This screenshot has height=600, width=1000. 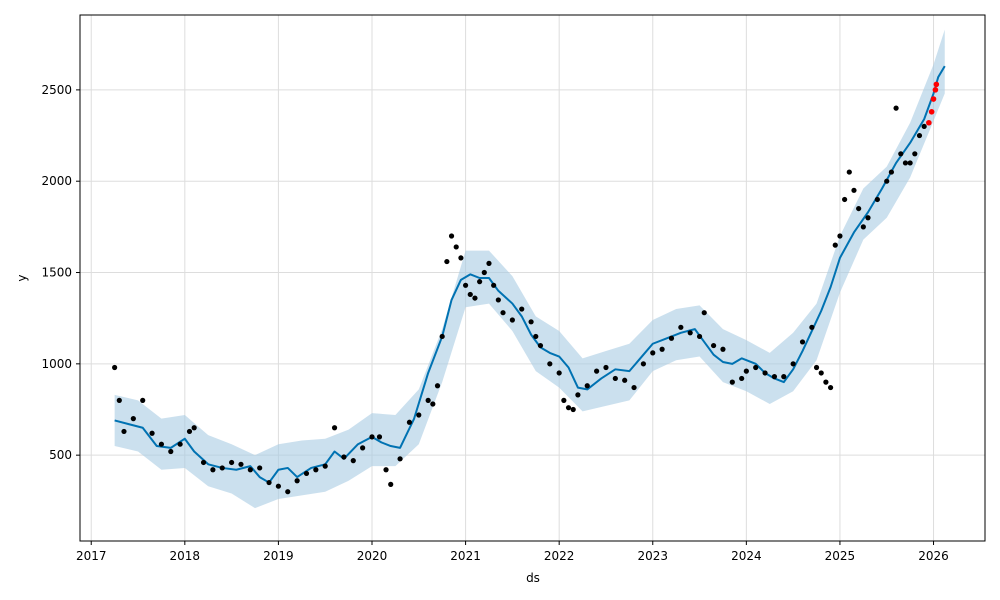 I want to click on x-tick-label: 2023, so click(x=652, y=556).